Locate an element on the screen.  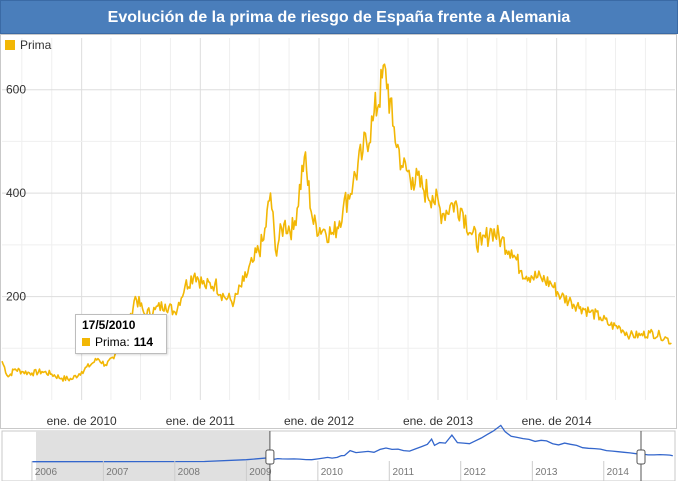
y-tick-label: 200 is located at coordinates (16, 297).